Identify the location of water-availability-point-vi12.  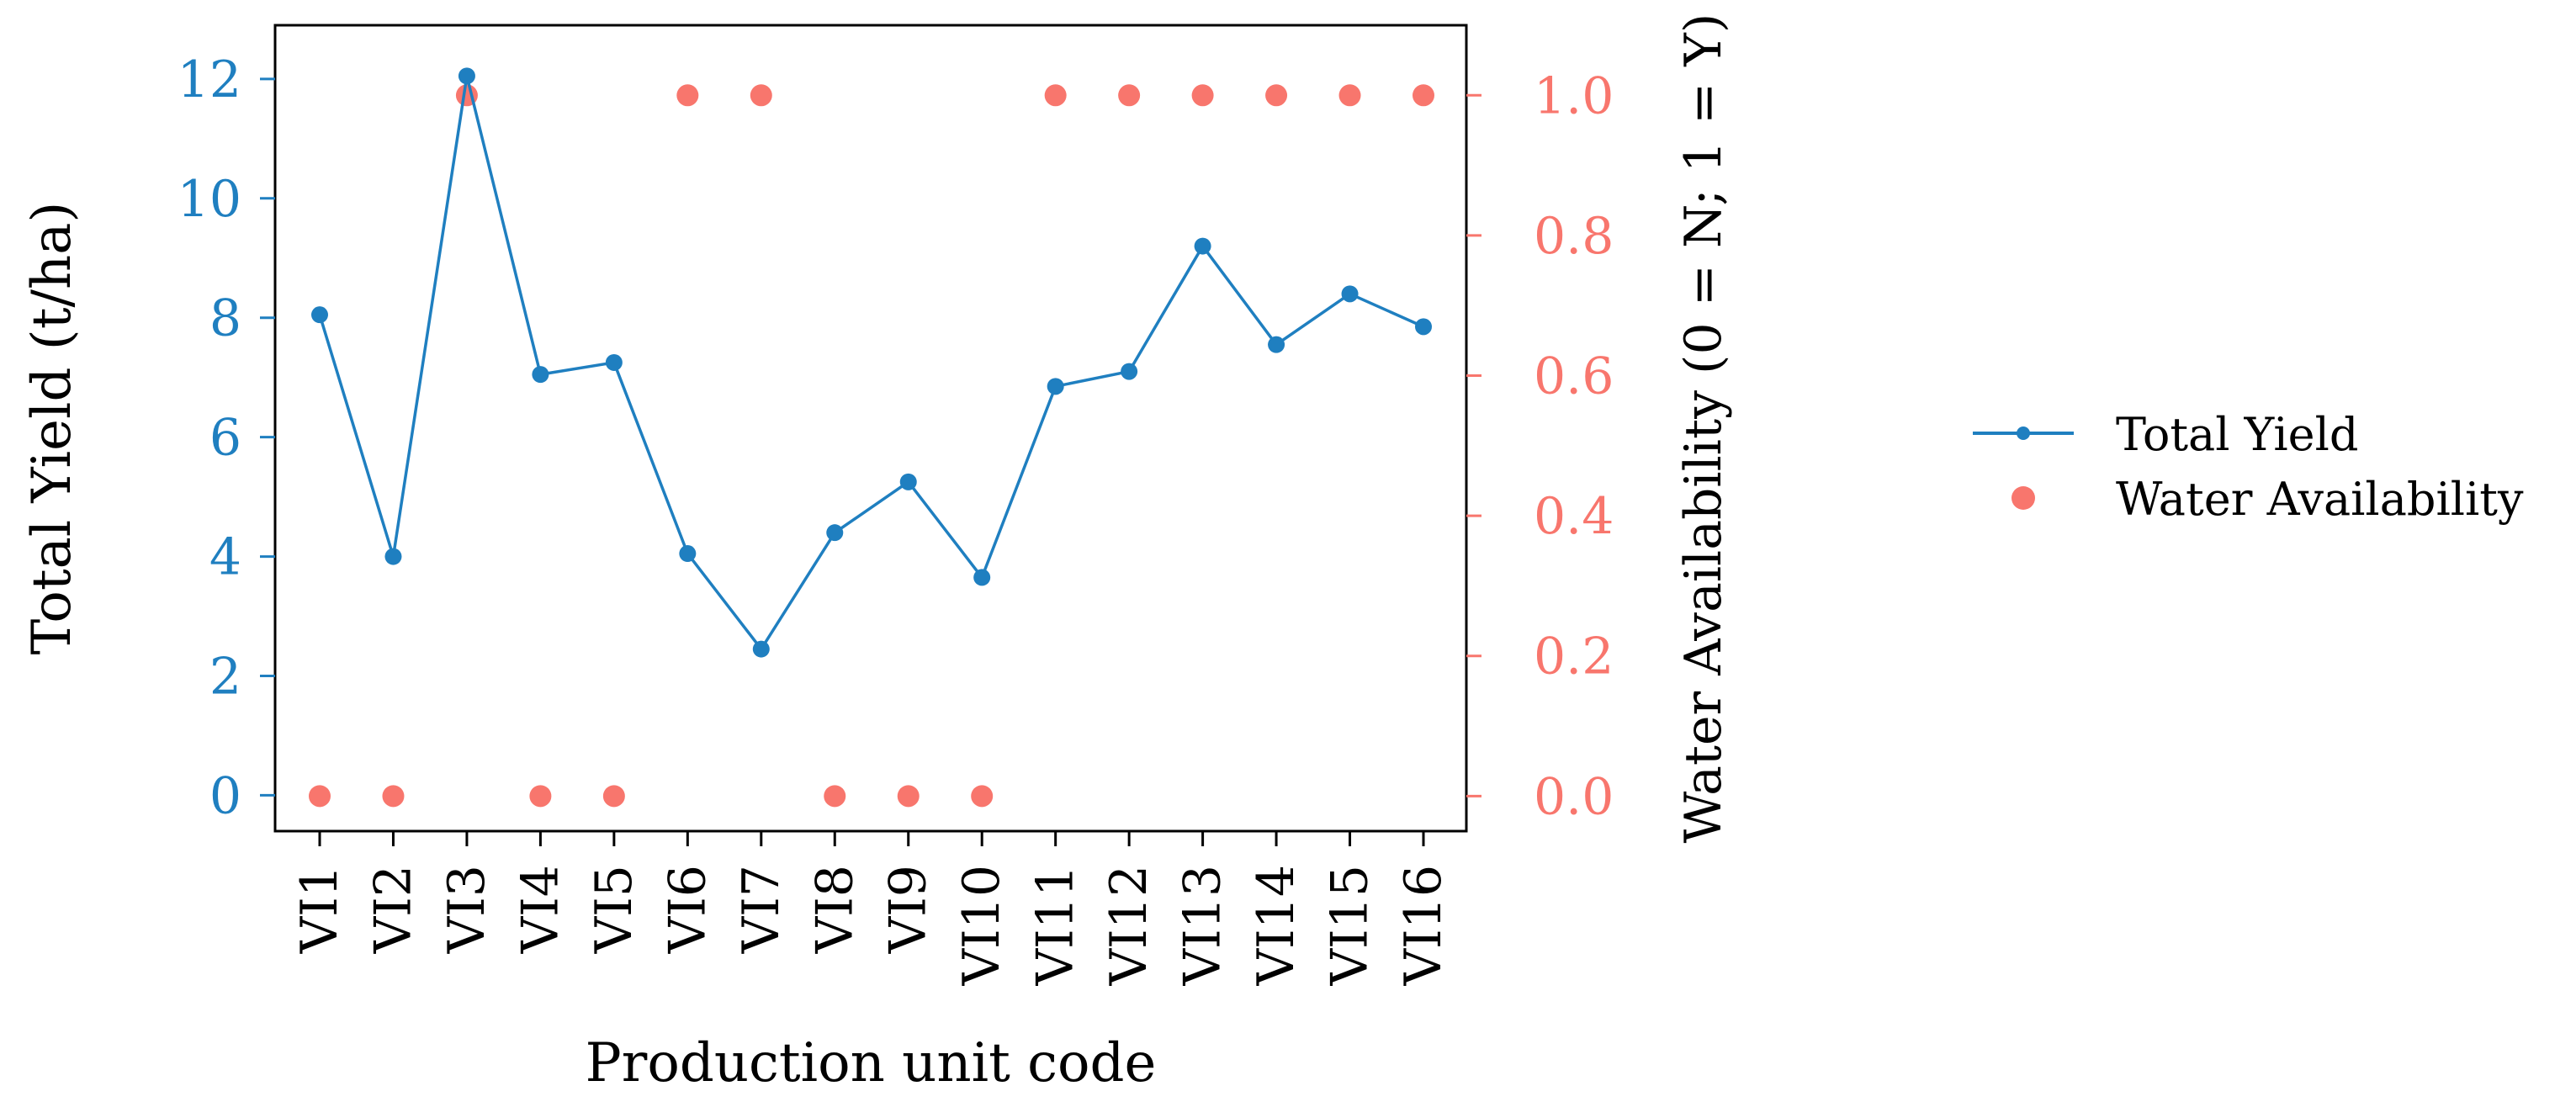
(1129, 96).